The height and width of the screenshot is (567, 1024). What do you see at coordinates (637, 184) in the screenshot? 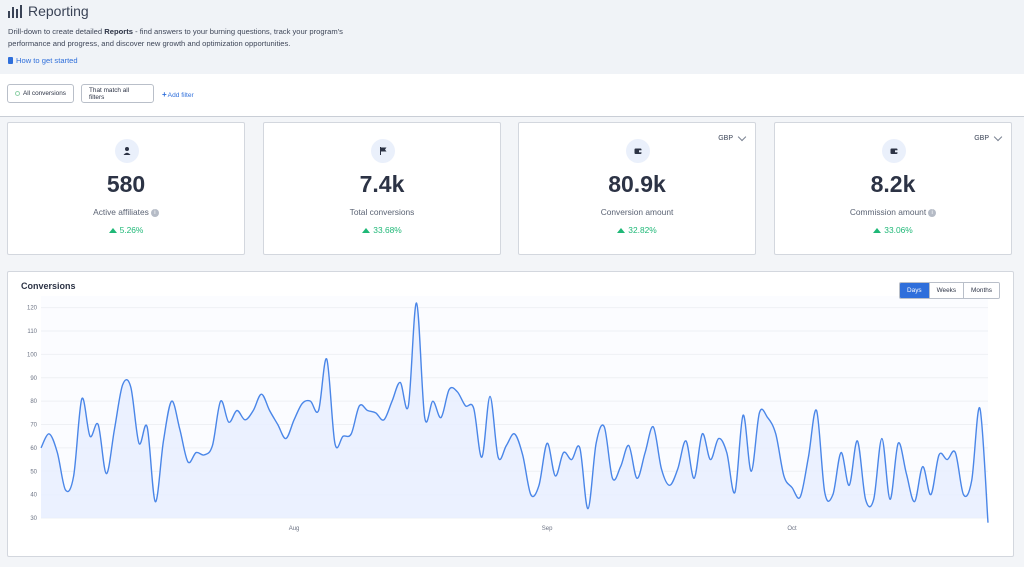
I see `stat-value: 80.9k` at bounding box center [637, 184].